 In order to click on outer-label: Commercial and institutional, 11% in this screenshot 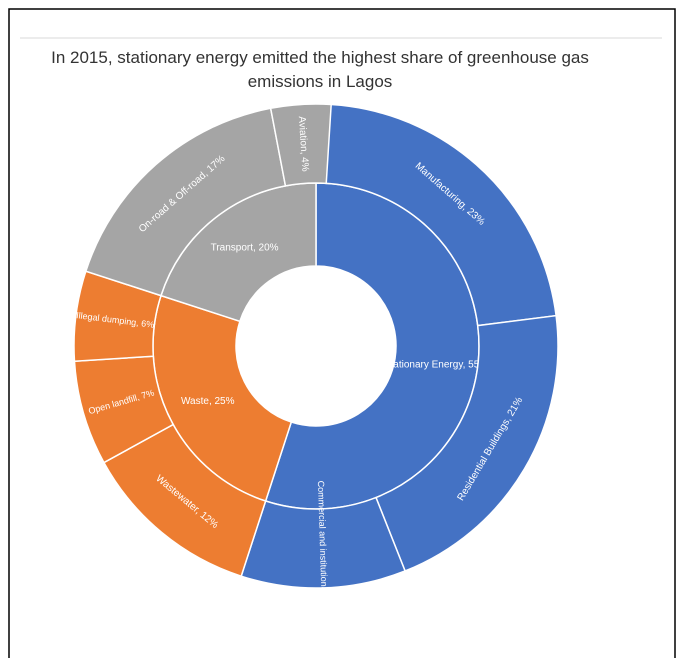, I will do `click(323, 549)`.